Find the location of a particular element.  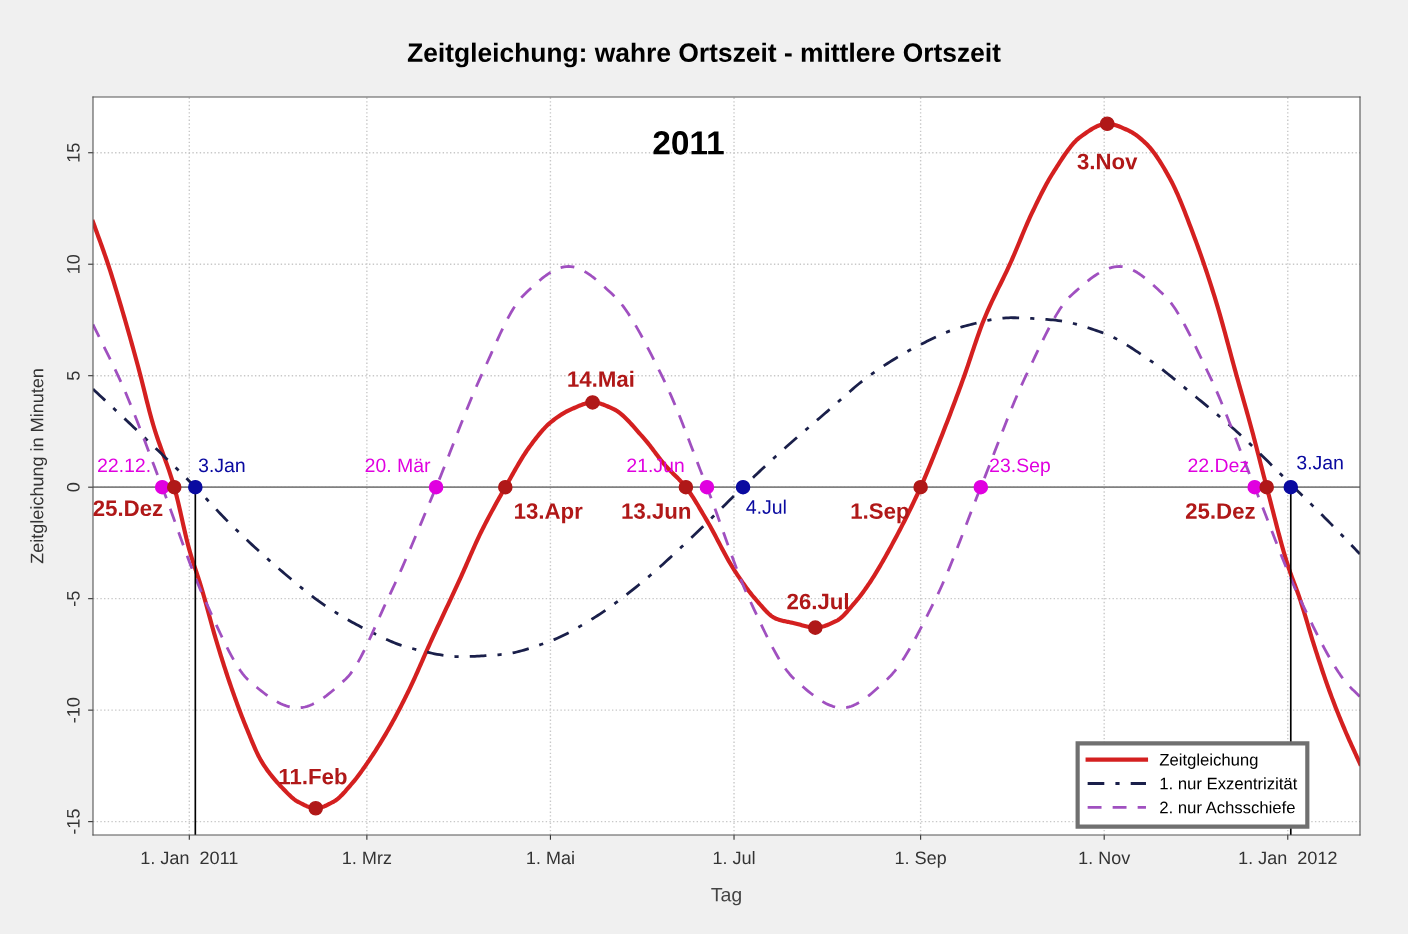

y-tick-label: -15 is located at coordinates (73, 821).